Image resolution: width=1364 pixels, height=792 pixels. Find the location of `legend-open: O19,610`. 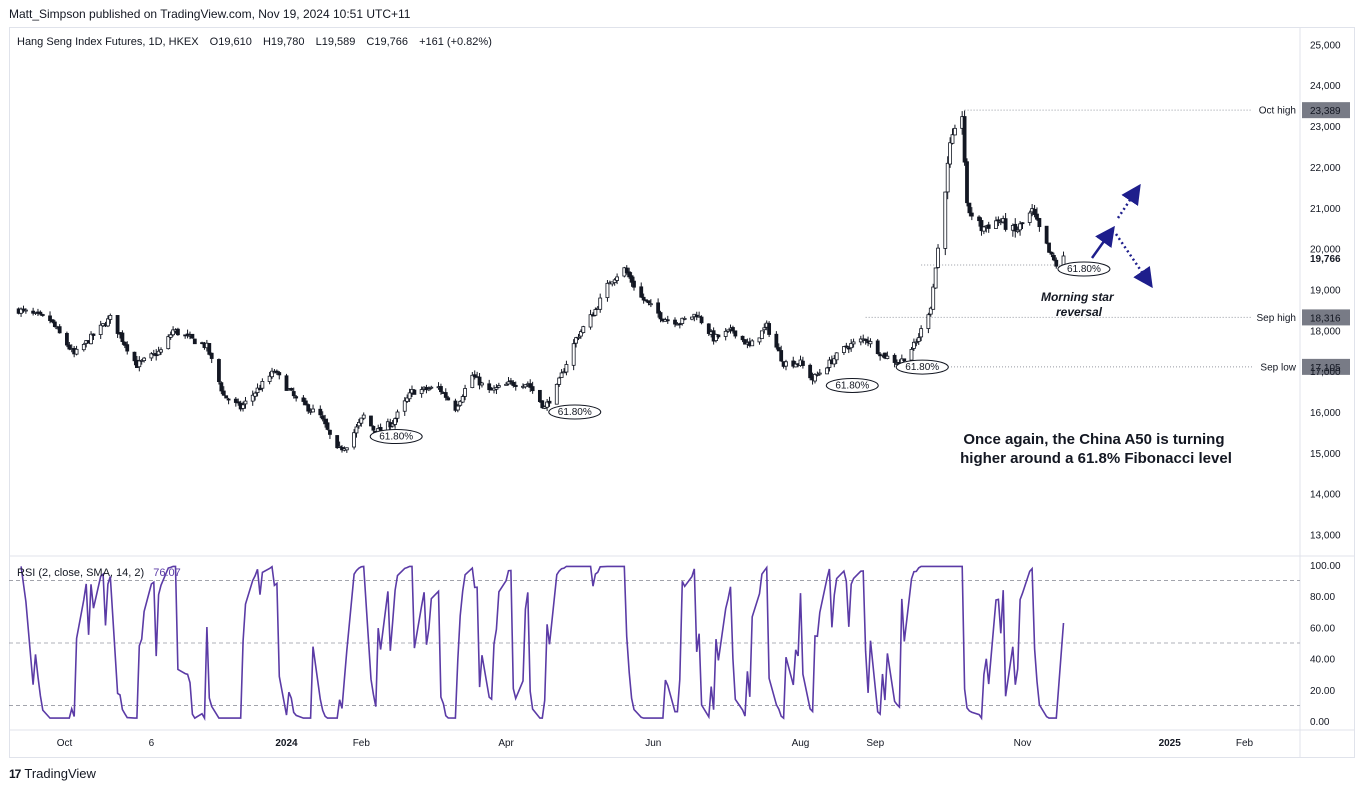

legend-open: O19,610 is located at coordinates (231, 42).